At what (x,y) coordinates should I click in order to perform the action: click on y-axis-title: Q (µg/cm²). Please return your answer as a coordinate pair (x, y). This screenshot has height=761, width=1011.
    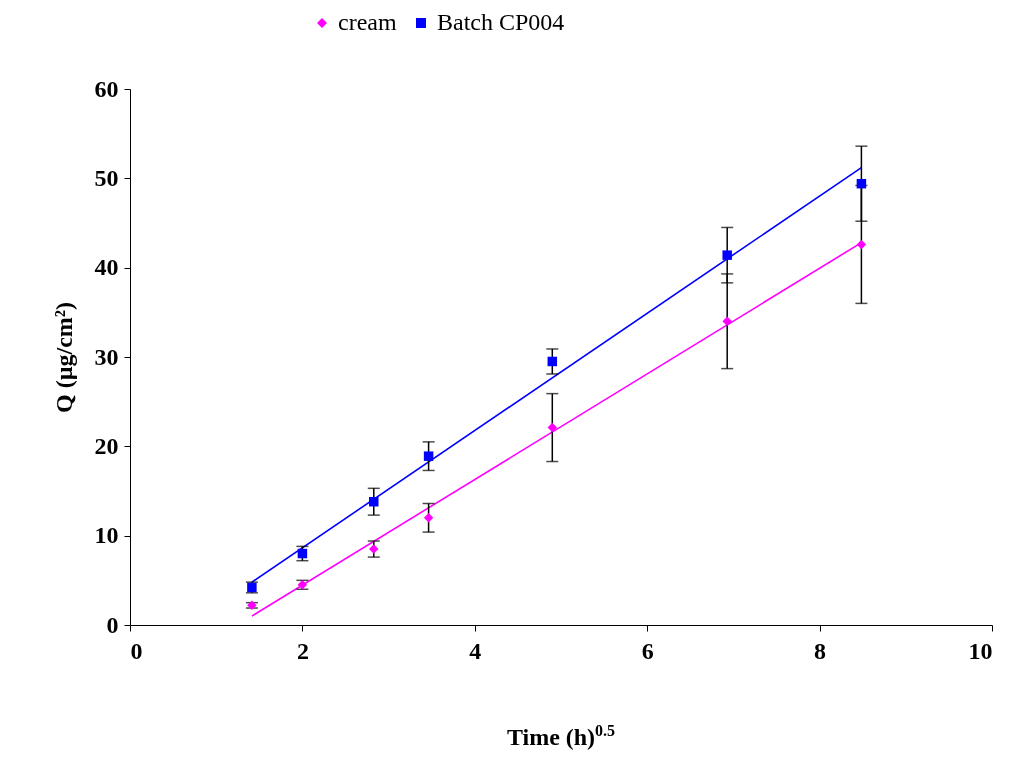
    Looking at the image, I should click on (63, 357).